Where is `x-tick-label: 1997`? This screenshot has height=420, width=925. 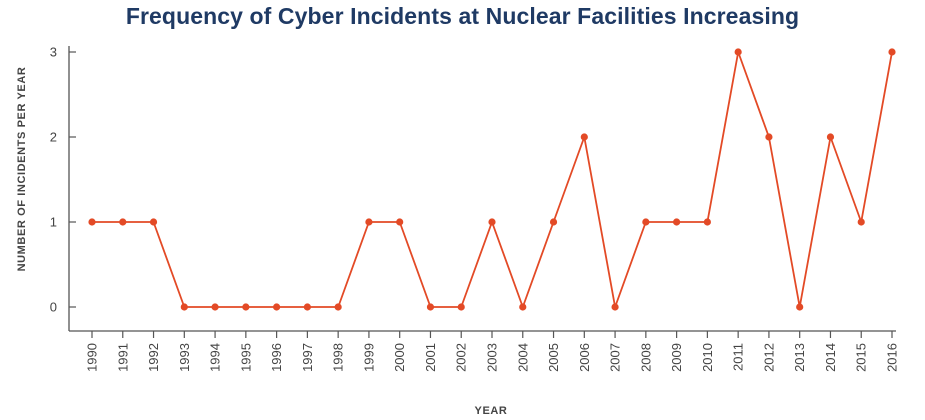 x-tick-label: 1997 is located at coordinates (307, 357).